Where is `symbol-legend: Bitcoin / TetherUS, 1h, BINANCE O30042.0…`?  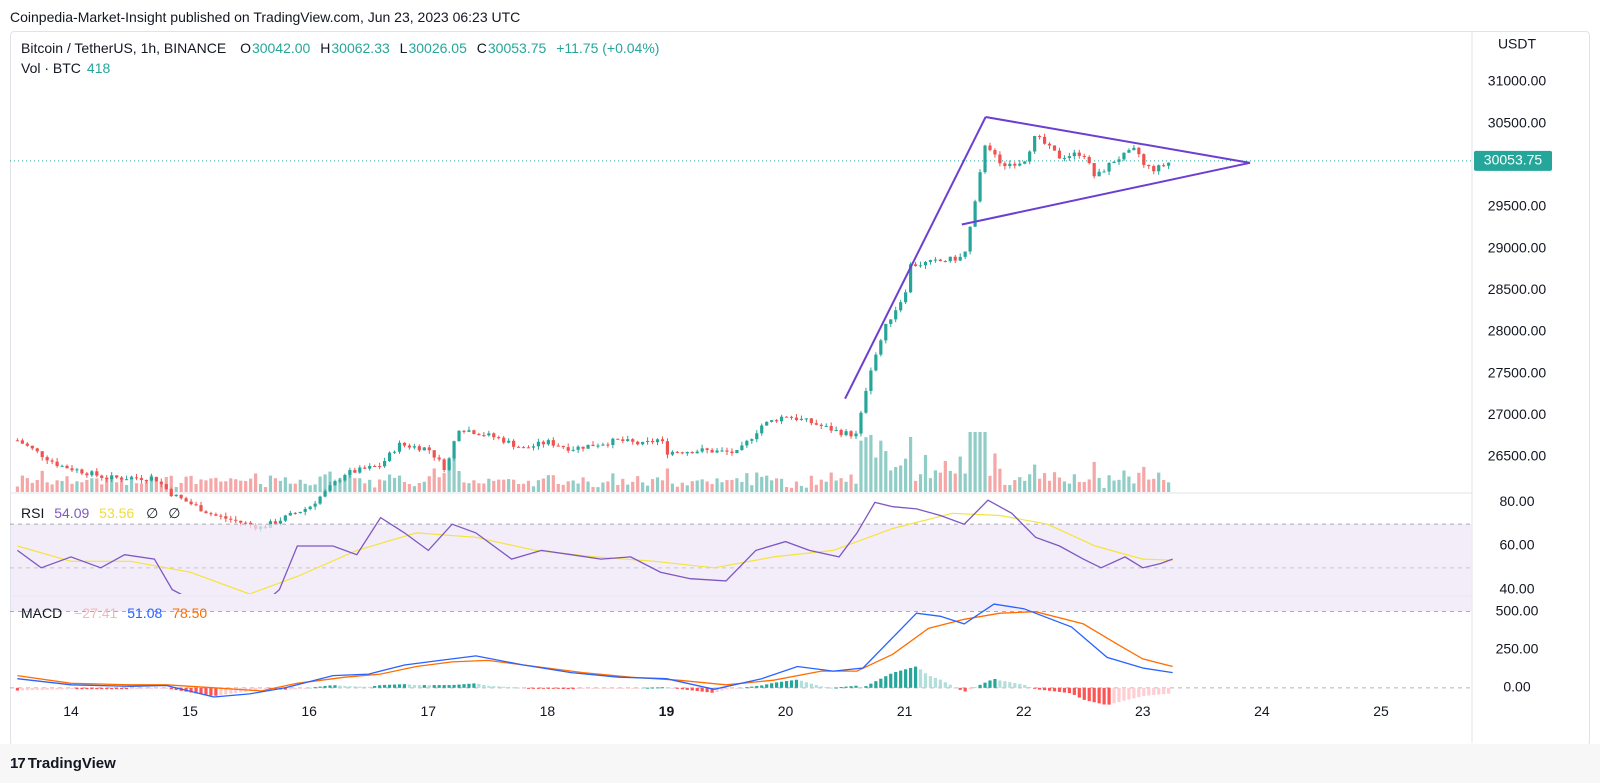
symbol-legend: Bitcoin / TetherUS, 1h, BINANCE O30042.0… is located at coordinates (342, 48).